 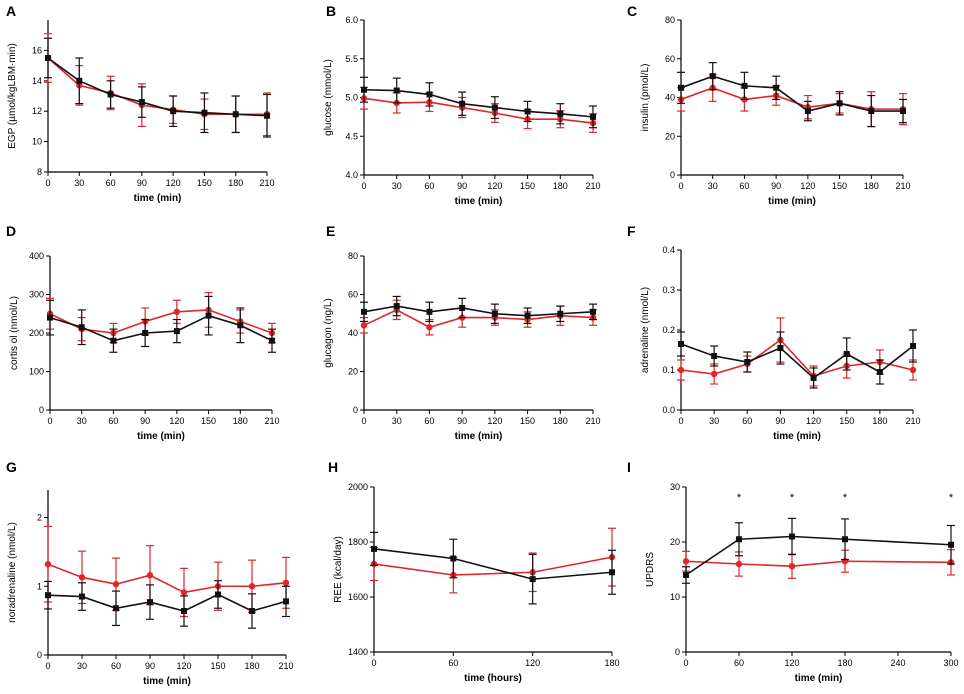 I want to click on y-axis-title: cortis ol (nmol/L), so click(x=14, y=333).